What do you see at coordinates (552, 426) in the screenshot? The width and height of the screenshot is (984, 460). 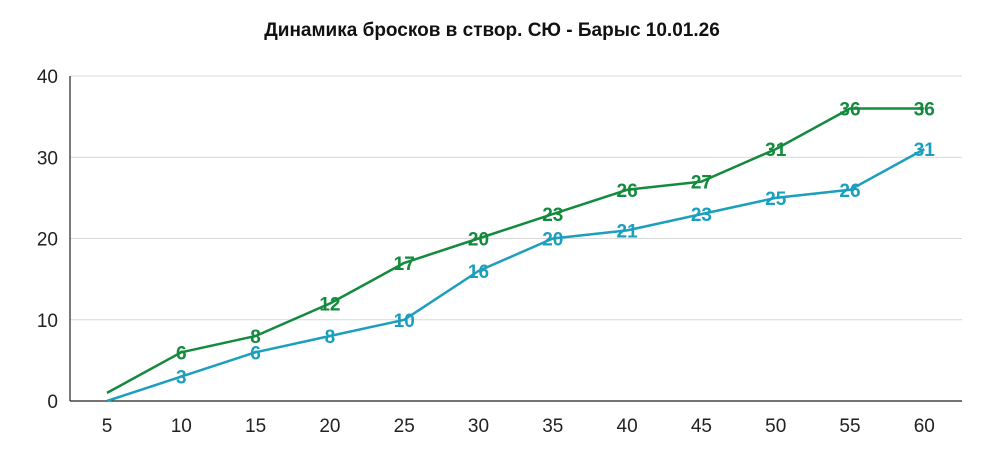 I see `x-tick-label: 35` at bounding box center [552, 426].